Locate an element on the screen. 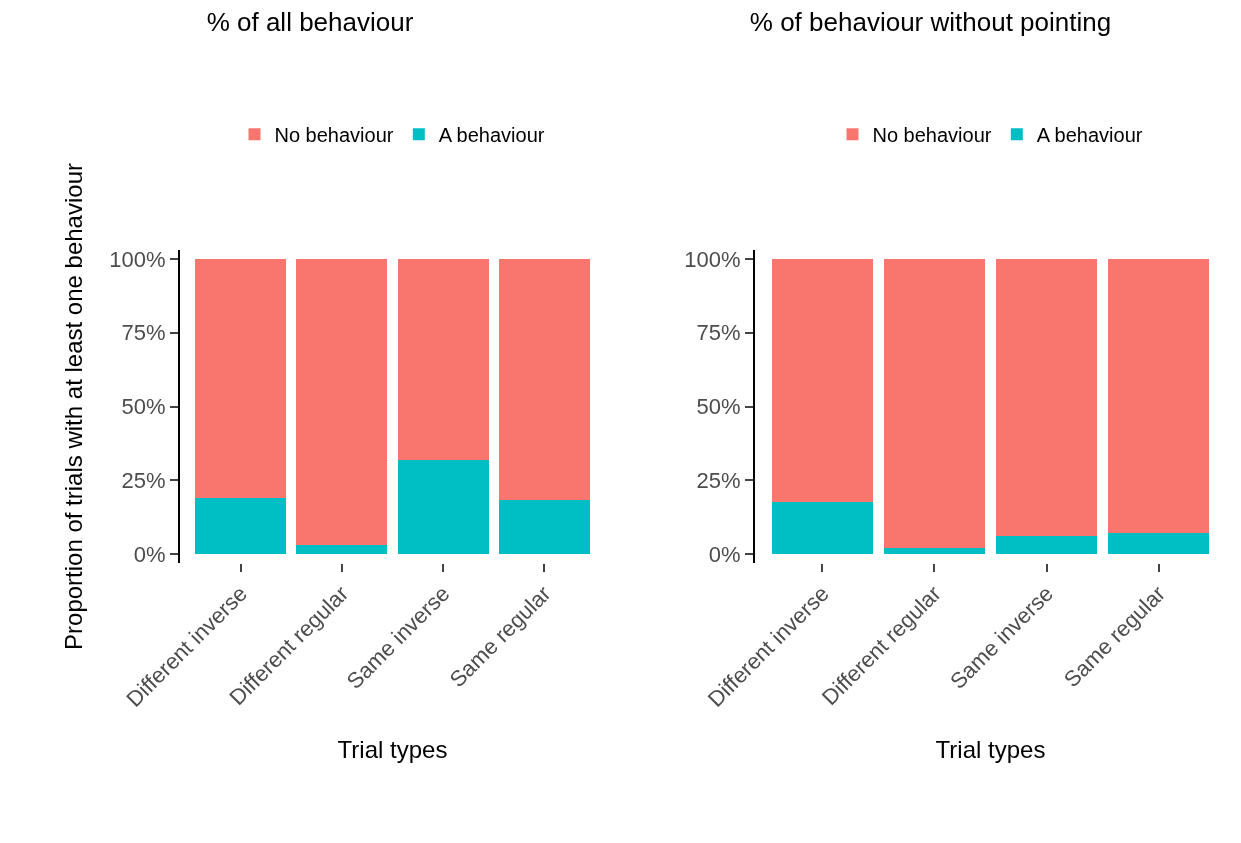  chart-title: % of all behaviour is located at coordinates (310, 21).